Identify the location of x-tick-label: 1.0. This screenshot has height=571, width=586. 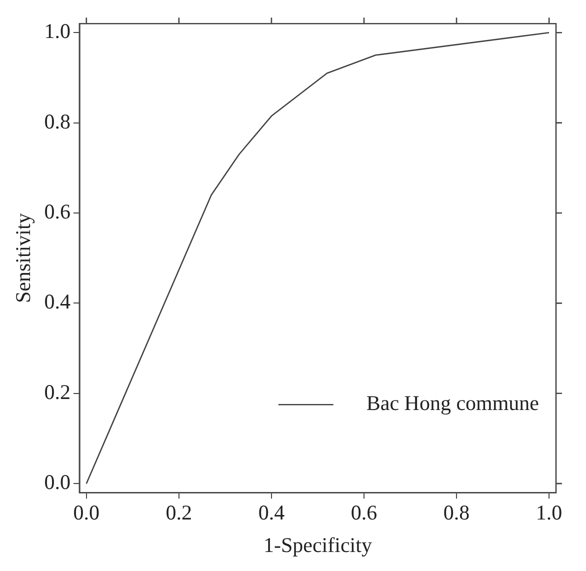
(549, 512).